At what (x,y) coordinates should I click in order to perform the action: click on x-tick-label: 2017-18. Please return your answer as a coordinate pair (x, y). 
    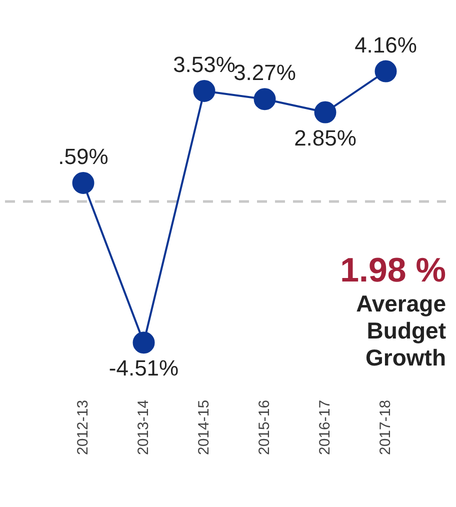
    Looking at the image, I should click on (385, 428).